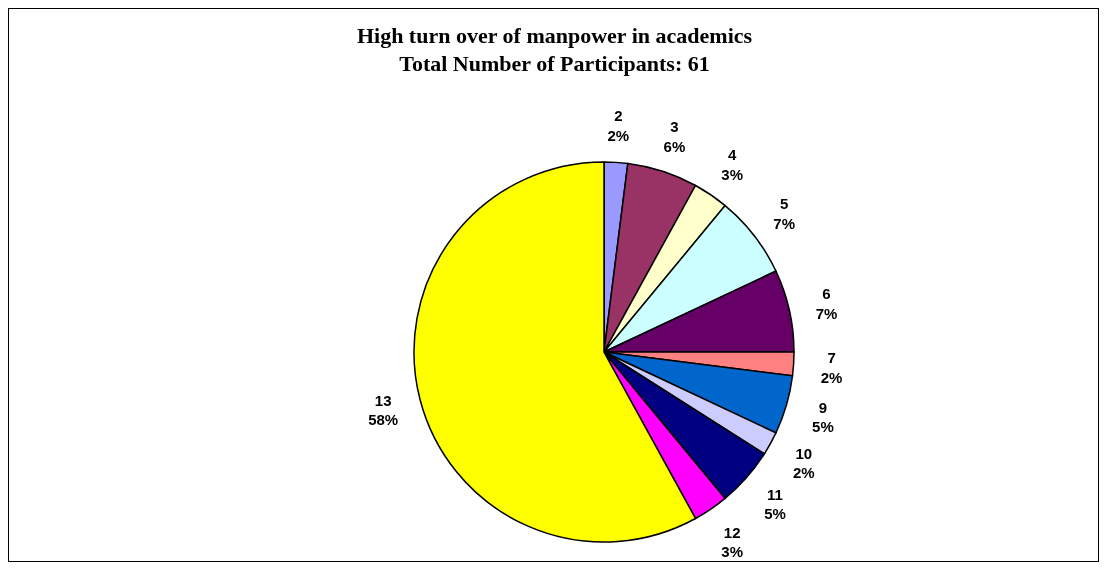  I want to click on chart-subtitle: Total Number of Participants: 61, so click(554, 63).